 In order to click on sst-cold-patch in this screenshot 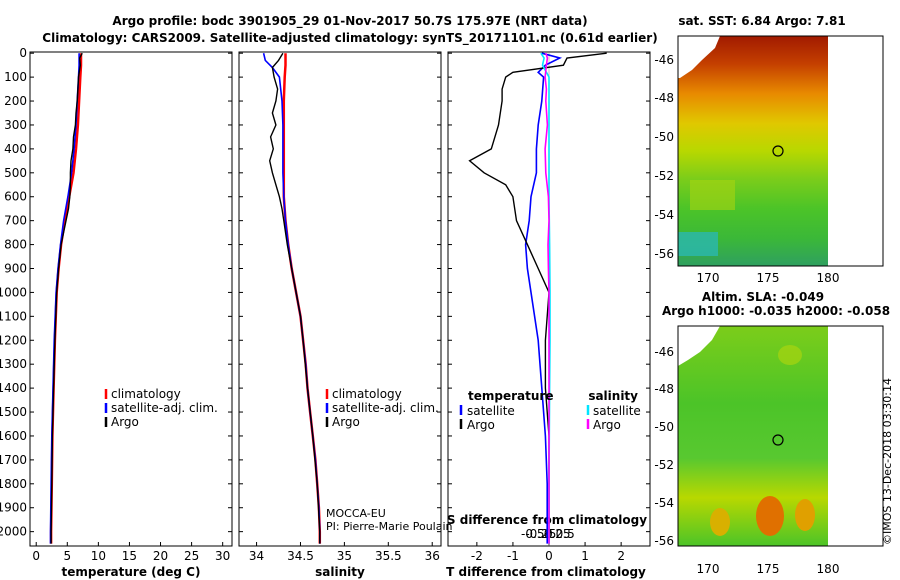, I will do `click(698, 244)`.